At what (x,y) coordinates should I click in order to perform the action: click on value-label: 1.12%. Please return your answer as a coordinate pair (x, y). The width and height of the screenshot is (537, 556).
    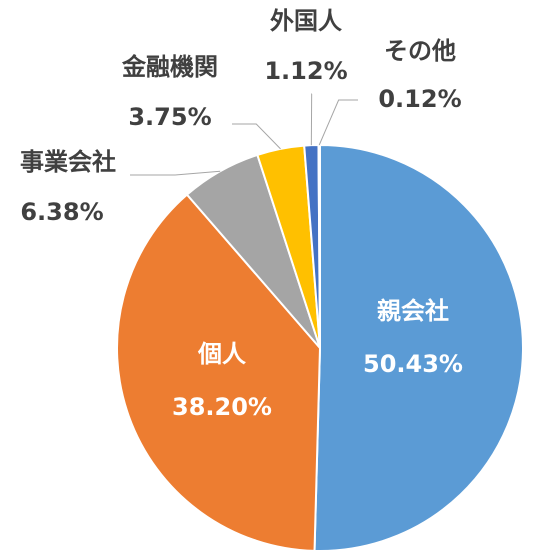
    Looking at the image, I should click on (305, 71).